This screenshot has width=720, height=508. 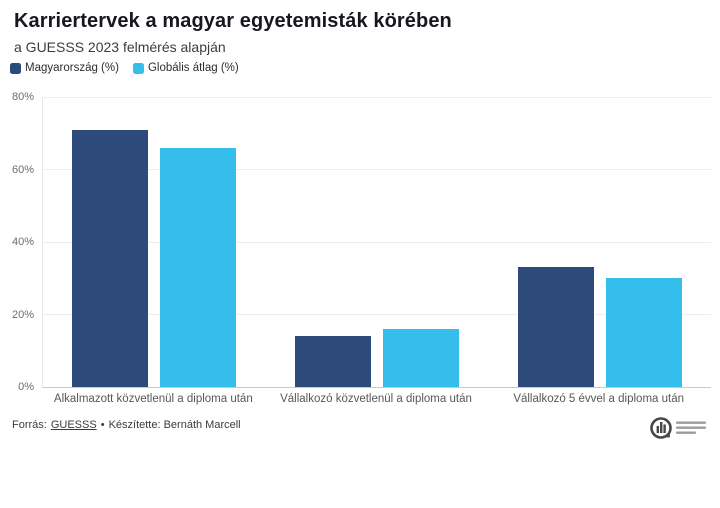 I want to click on footer-credit: Készítette: Bernáth Marcell, so click(x=174, y=425).